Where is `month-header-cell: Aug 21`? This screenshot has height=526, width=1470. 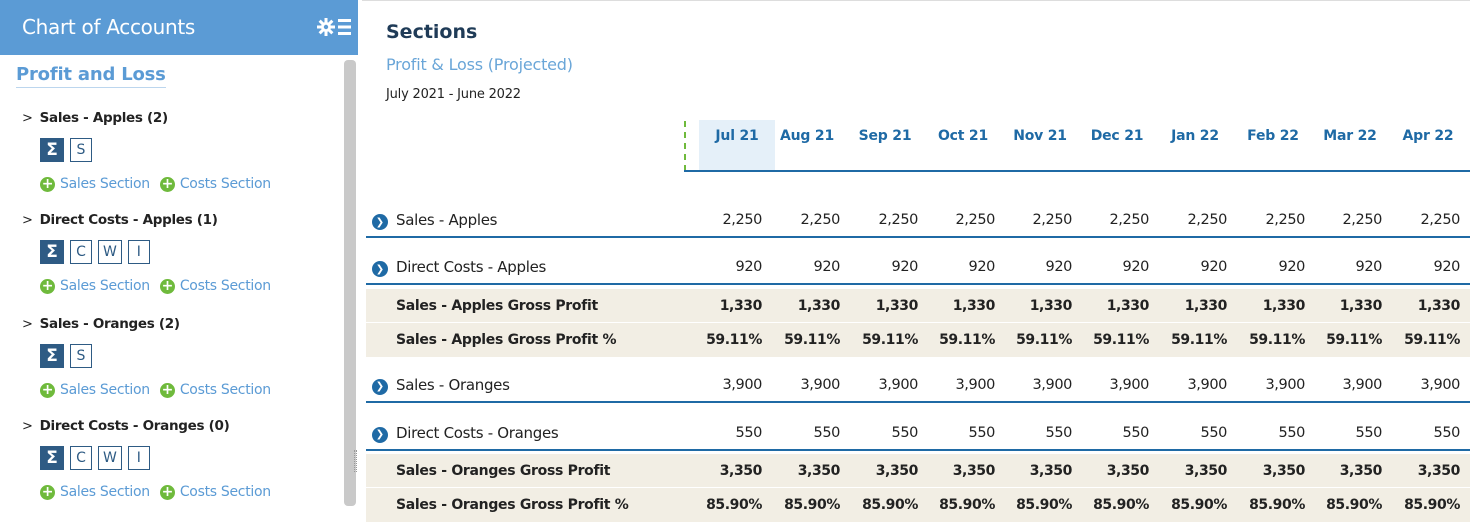 month-header-cell: Aug 21 is located at coordinates (807, 136).